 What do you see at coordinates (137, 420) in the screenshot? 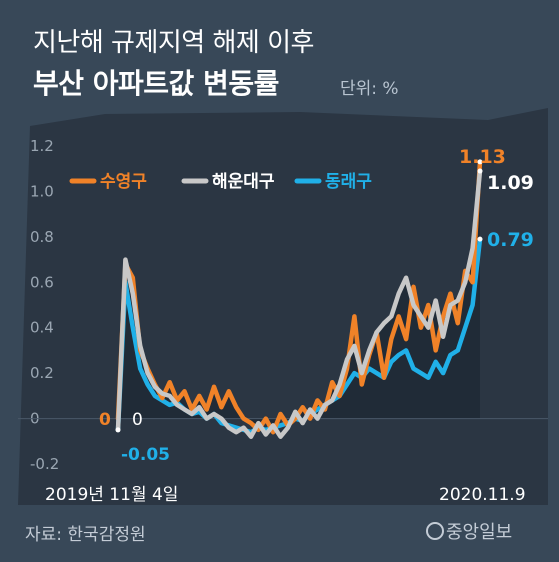
I see `start-label-haeundae: 0` at bounding box center [137, 420].